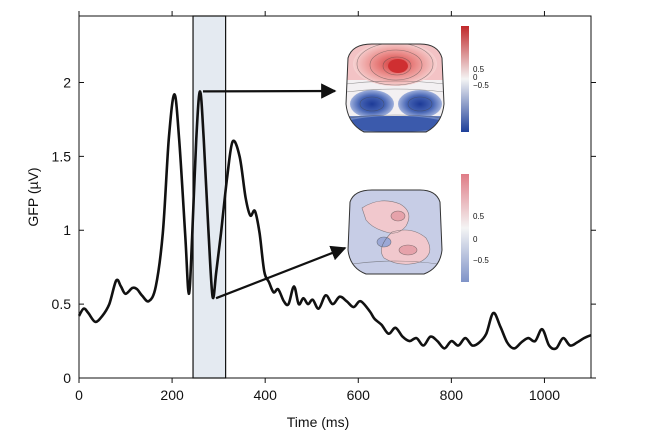 The height and width of the screenshot is (445, 656). I want to click on colorbar-upper-label-zero: 0, so click(475, 77).